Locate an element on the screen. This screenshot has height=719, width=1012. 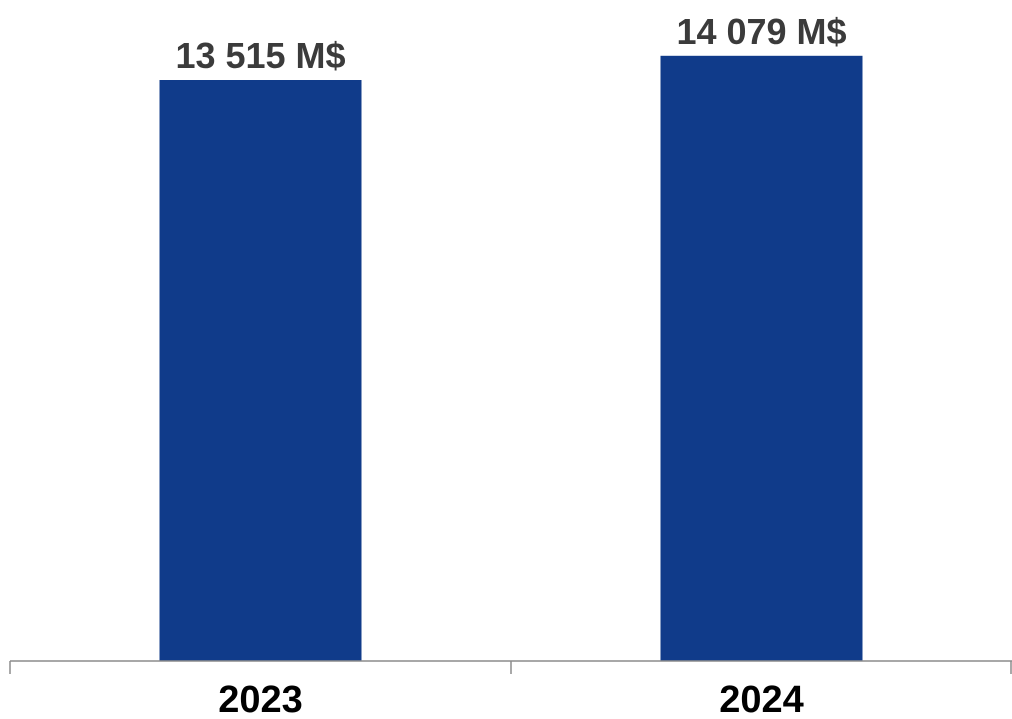
x-axis is located at coordinates (510, 667).